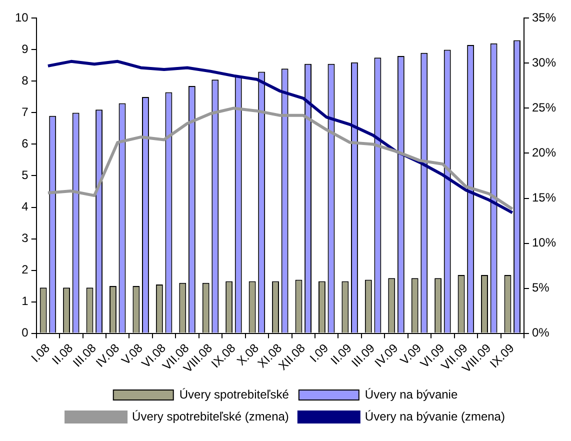  What do you see at coordinates (544, 17) in the screenshot?
I see `y2-tick-label: 35%` at bounding box center [544, 17].